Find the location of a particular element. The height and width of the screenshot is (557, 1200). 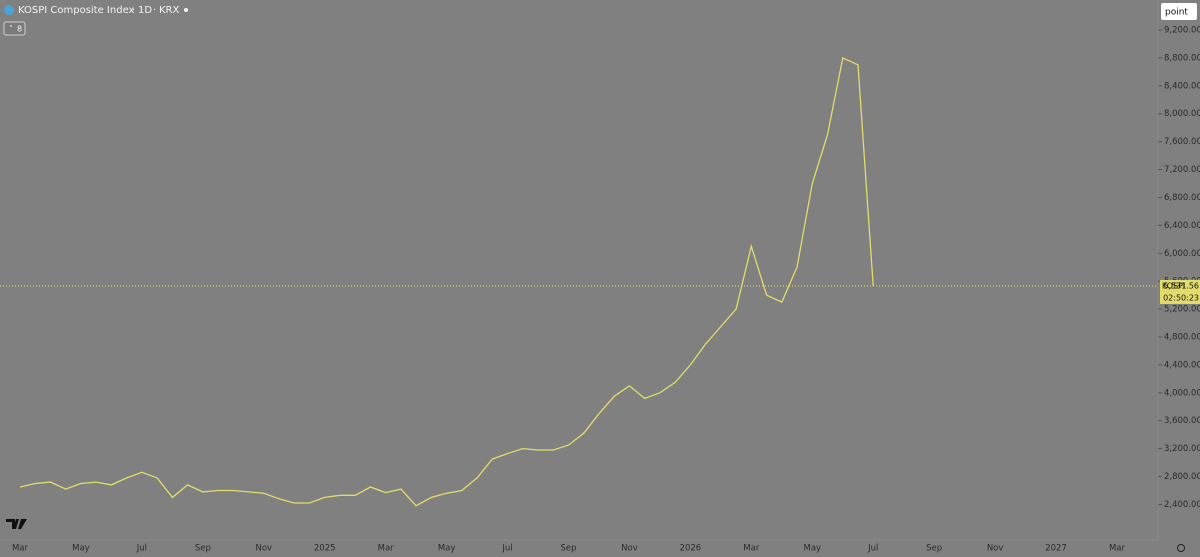

last-price-label-bg is located at coordinates (1180, 297).